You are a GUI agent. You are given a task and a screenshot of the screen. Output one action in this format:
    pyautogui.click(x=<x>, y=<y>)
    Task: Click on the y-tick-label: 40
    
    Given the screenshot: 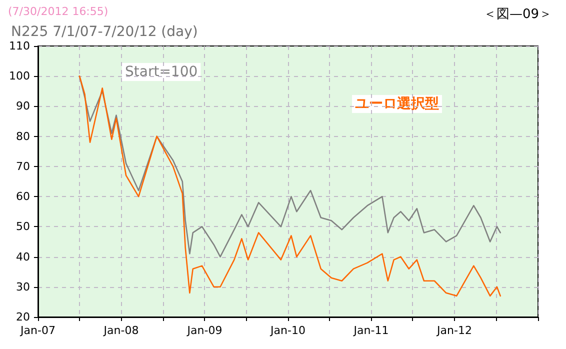 What is the action you would take?
    pyautogui.click(x=23, y=257)
    